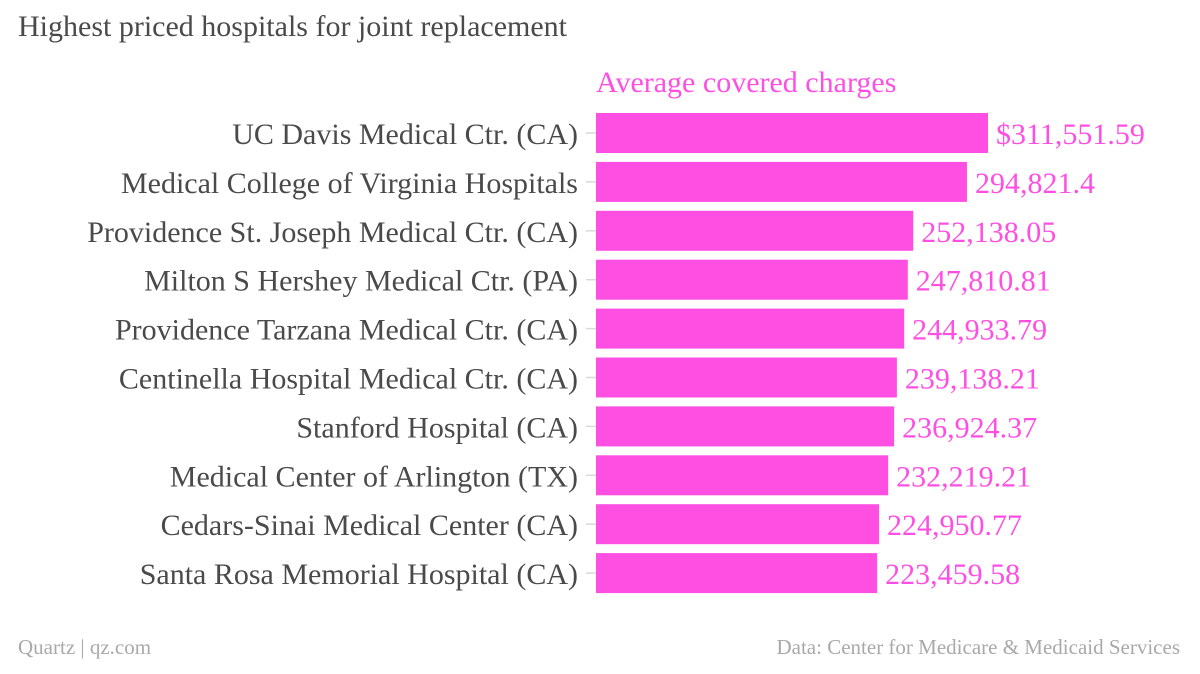 This screenshot has width=1200, height=674. What do you see at coordinates (346, 330) in the screenshot?
I see `category-label: Providence Tarzana Medical Ctr. (CA)` at bounding box center [346, 330].